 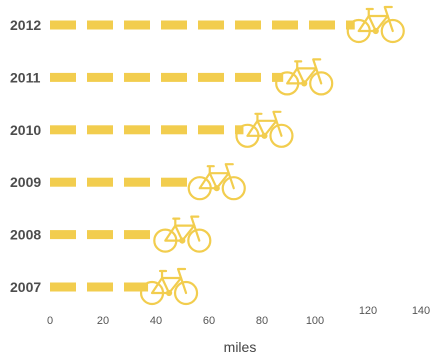 I want to click on bar-2008, so click(x=100, y=235).